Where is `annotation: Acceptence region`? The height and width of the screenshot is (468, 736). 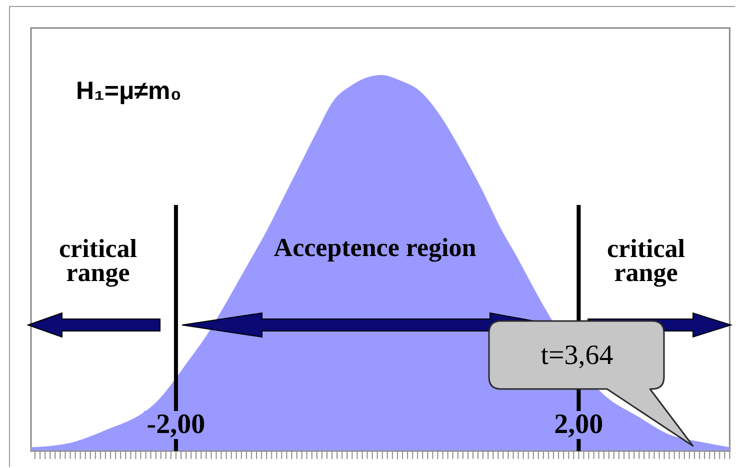
annotation: Acceptence region is located at coordinates (375, 247).